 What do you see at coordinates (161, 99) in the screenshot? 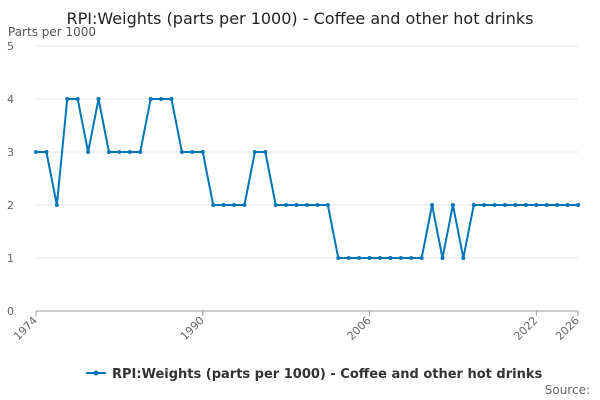
I see `data-point-1986` at bounding box center [161, 99].